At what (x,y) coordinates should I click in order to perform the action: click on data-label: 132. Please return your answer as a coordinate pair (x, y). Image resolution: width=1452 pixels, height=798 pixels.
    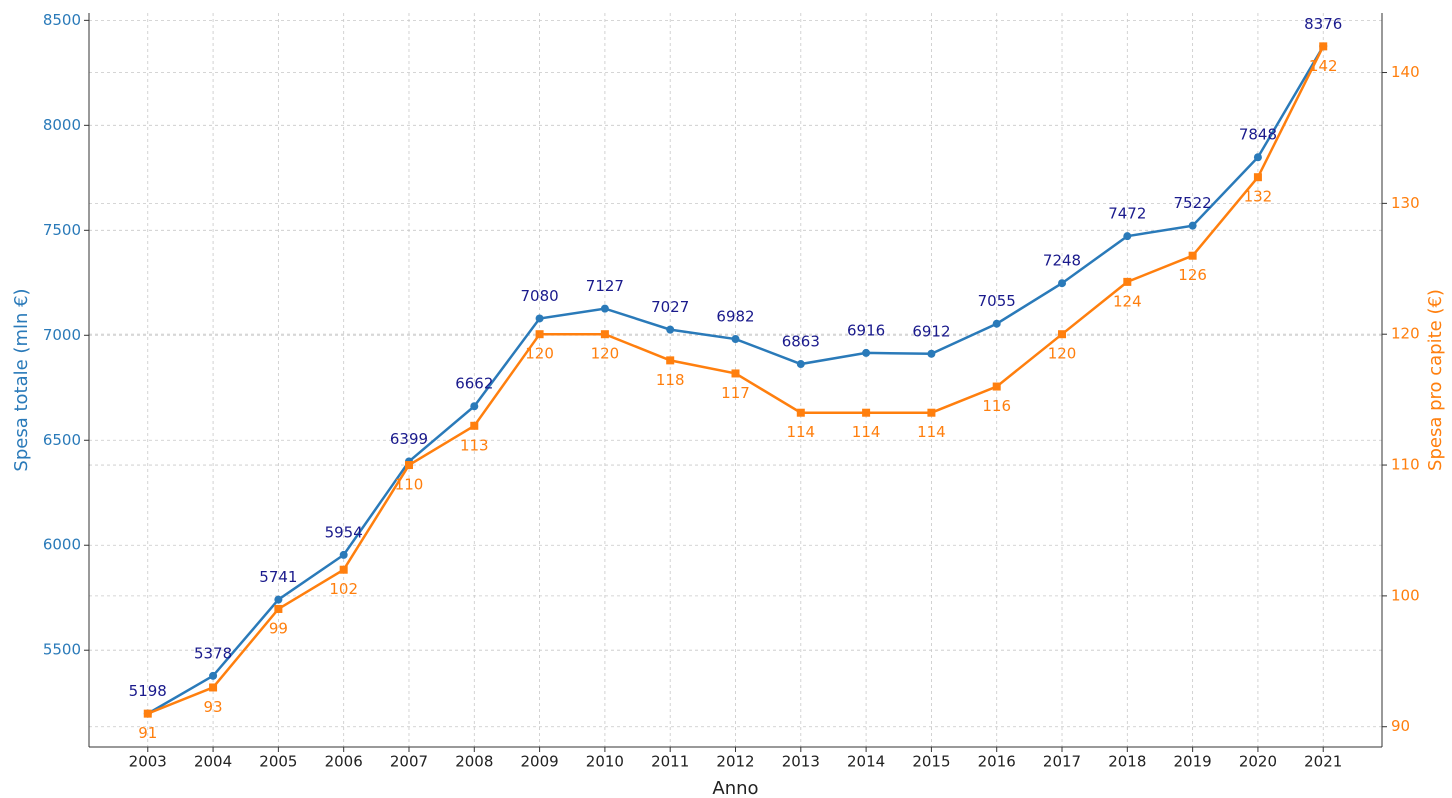
    Looking at the image, I should click on (1258, 197).